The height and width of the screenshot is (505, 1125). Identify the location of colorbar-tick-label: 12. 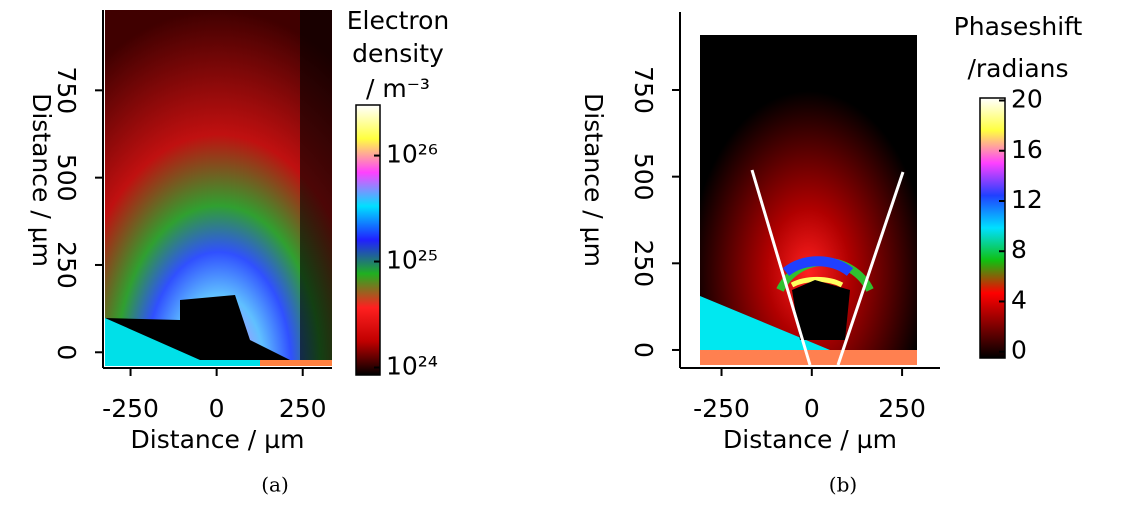
(1027, 199).